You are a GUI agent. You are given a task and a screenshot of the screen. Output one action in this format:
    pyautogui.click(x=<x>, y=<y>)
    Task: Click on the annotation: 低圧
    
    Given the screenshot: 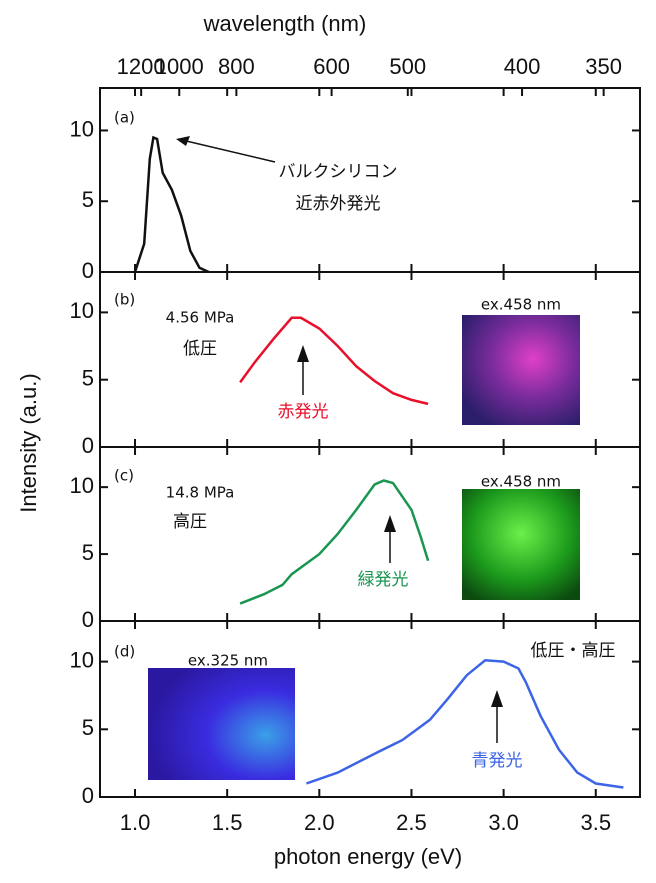 What is the action you would take?
    pyautogui.click(x=200, y=349)
    